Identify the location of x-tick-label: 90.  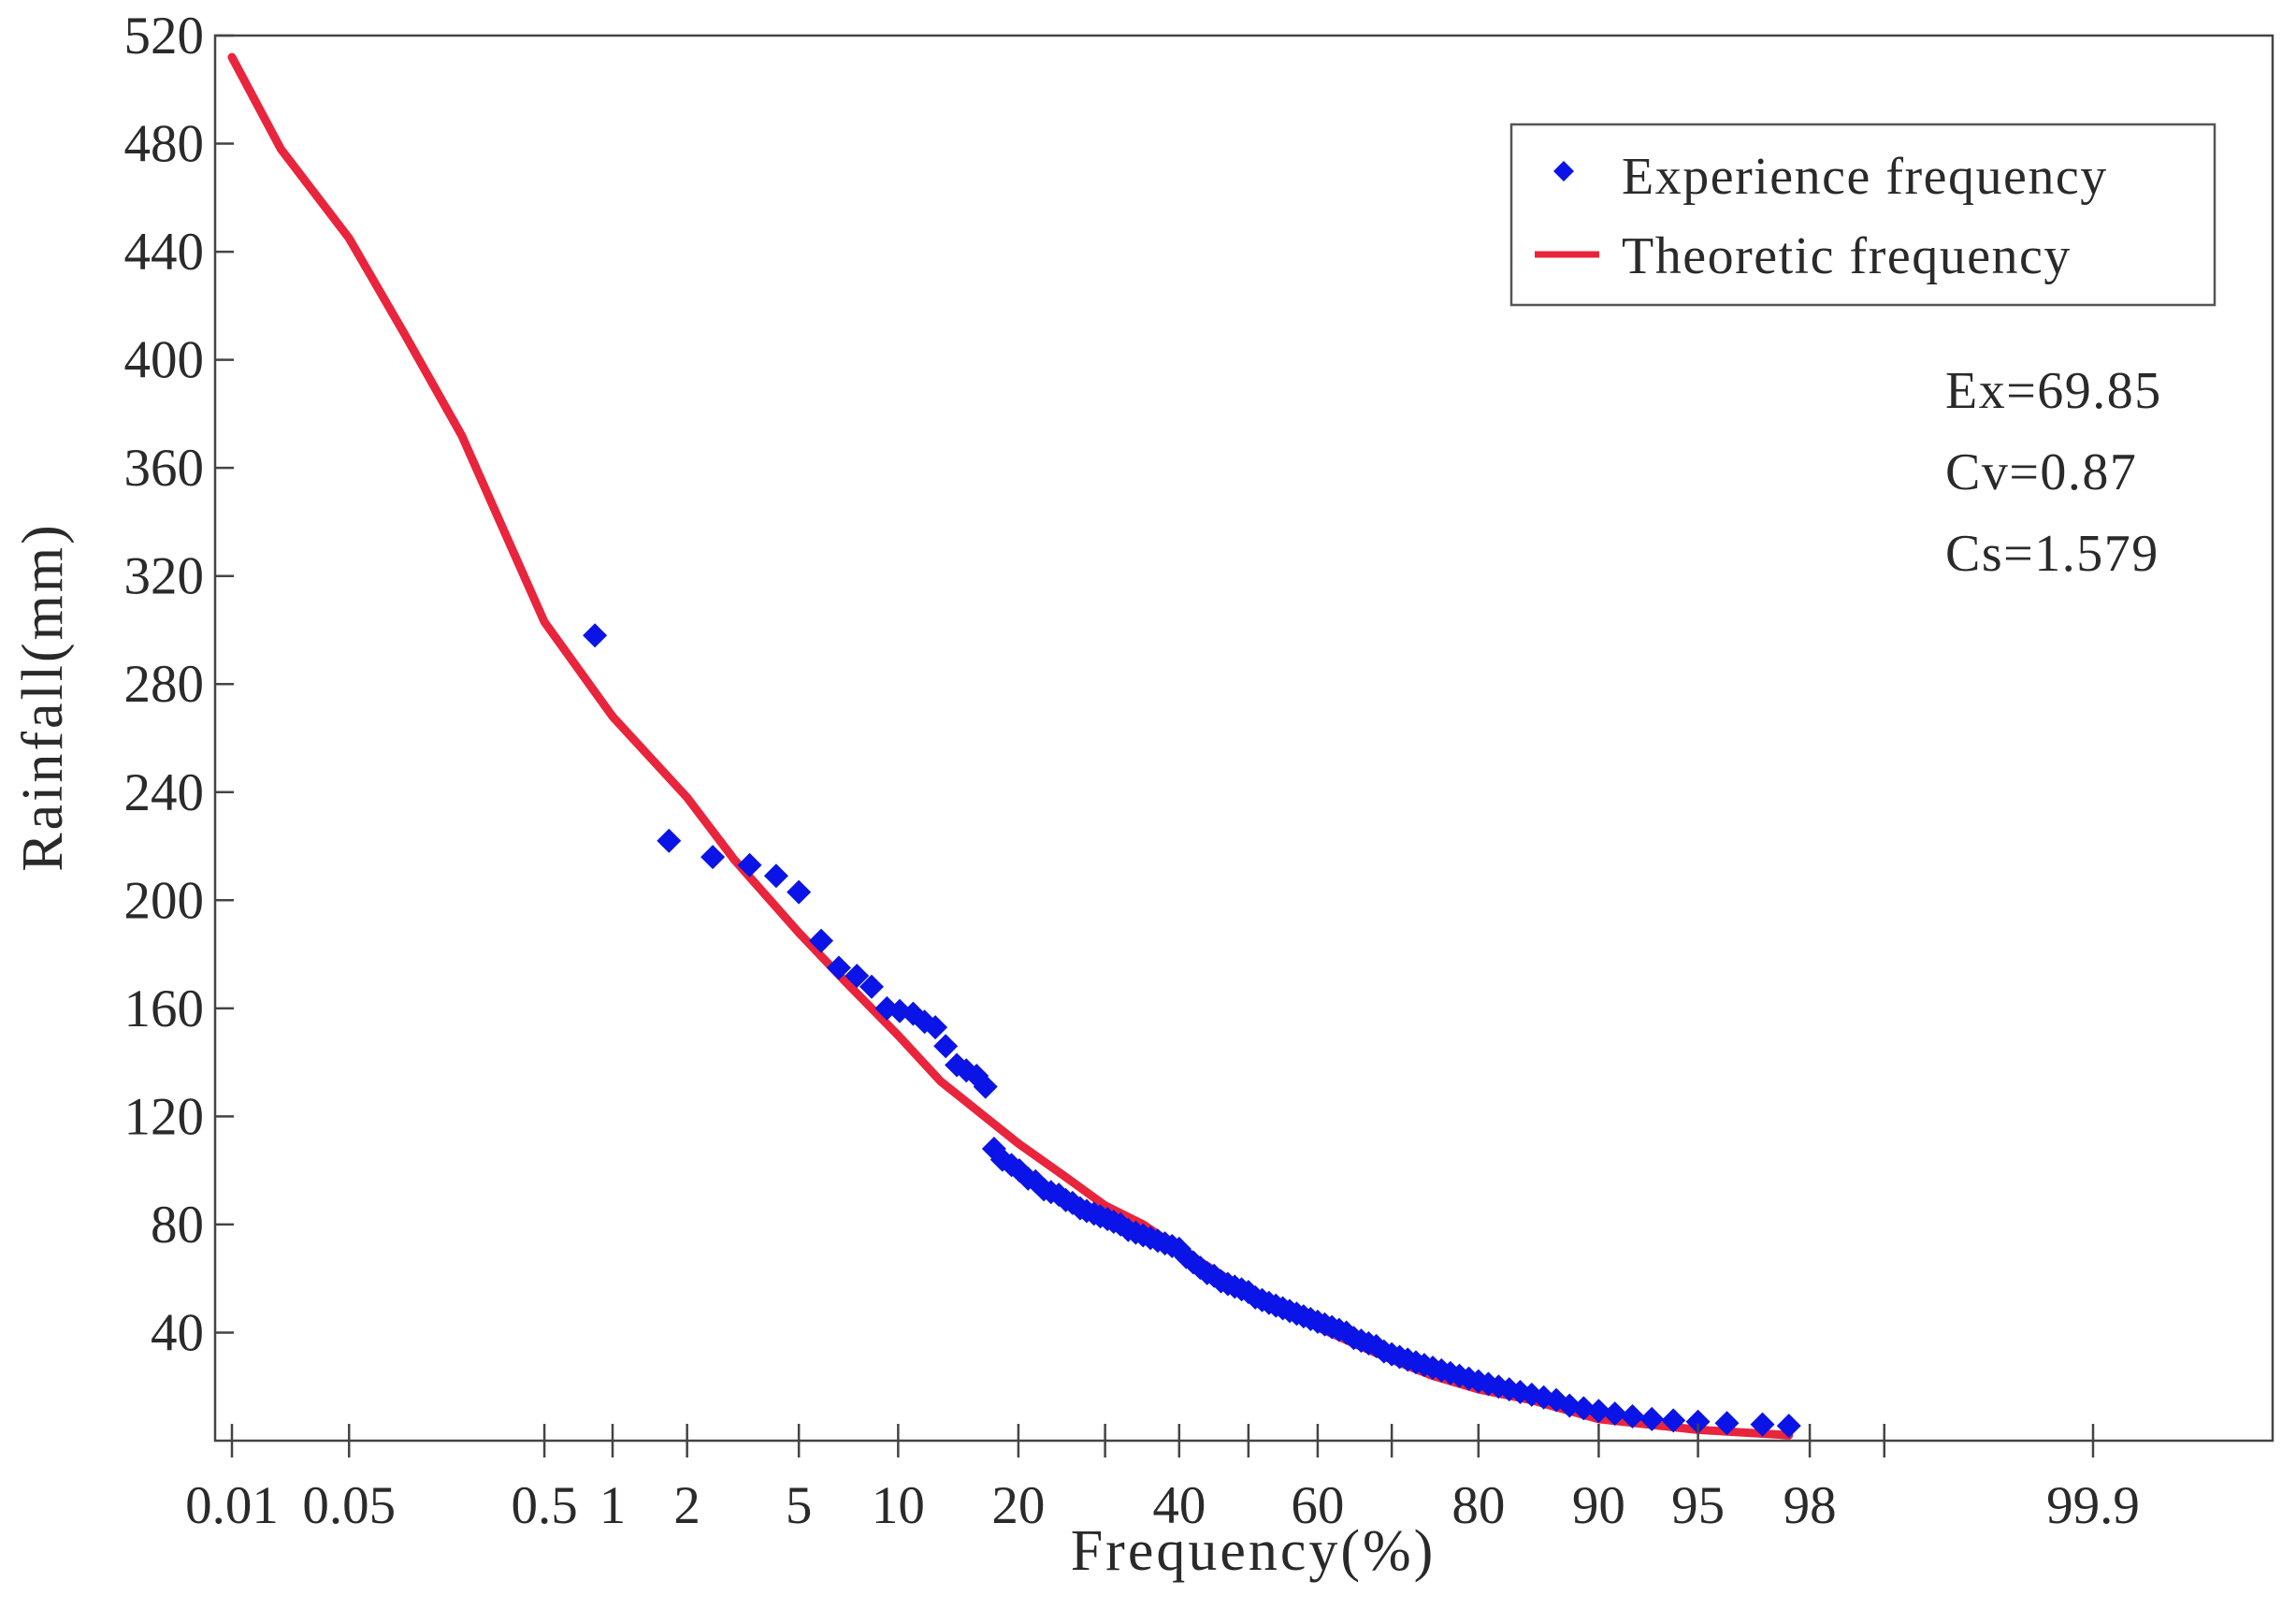
(1598, 1505).